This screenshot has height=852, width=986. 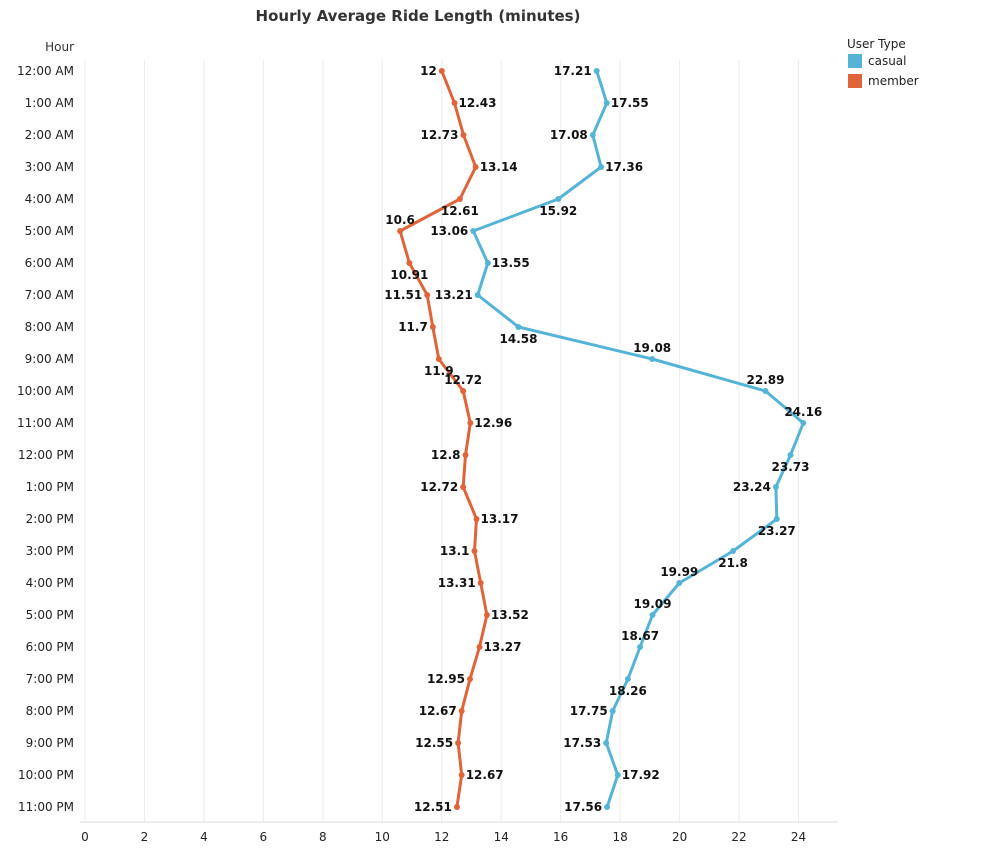 What do you see at coordinates (641, 775) in the screenshot?
I see `data-label-casual: 17.92` at bounding box center [641, 775].